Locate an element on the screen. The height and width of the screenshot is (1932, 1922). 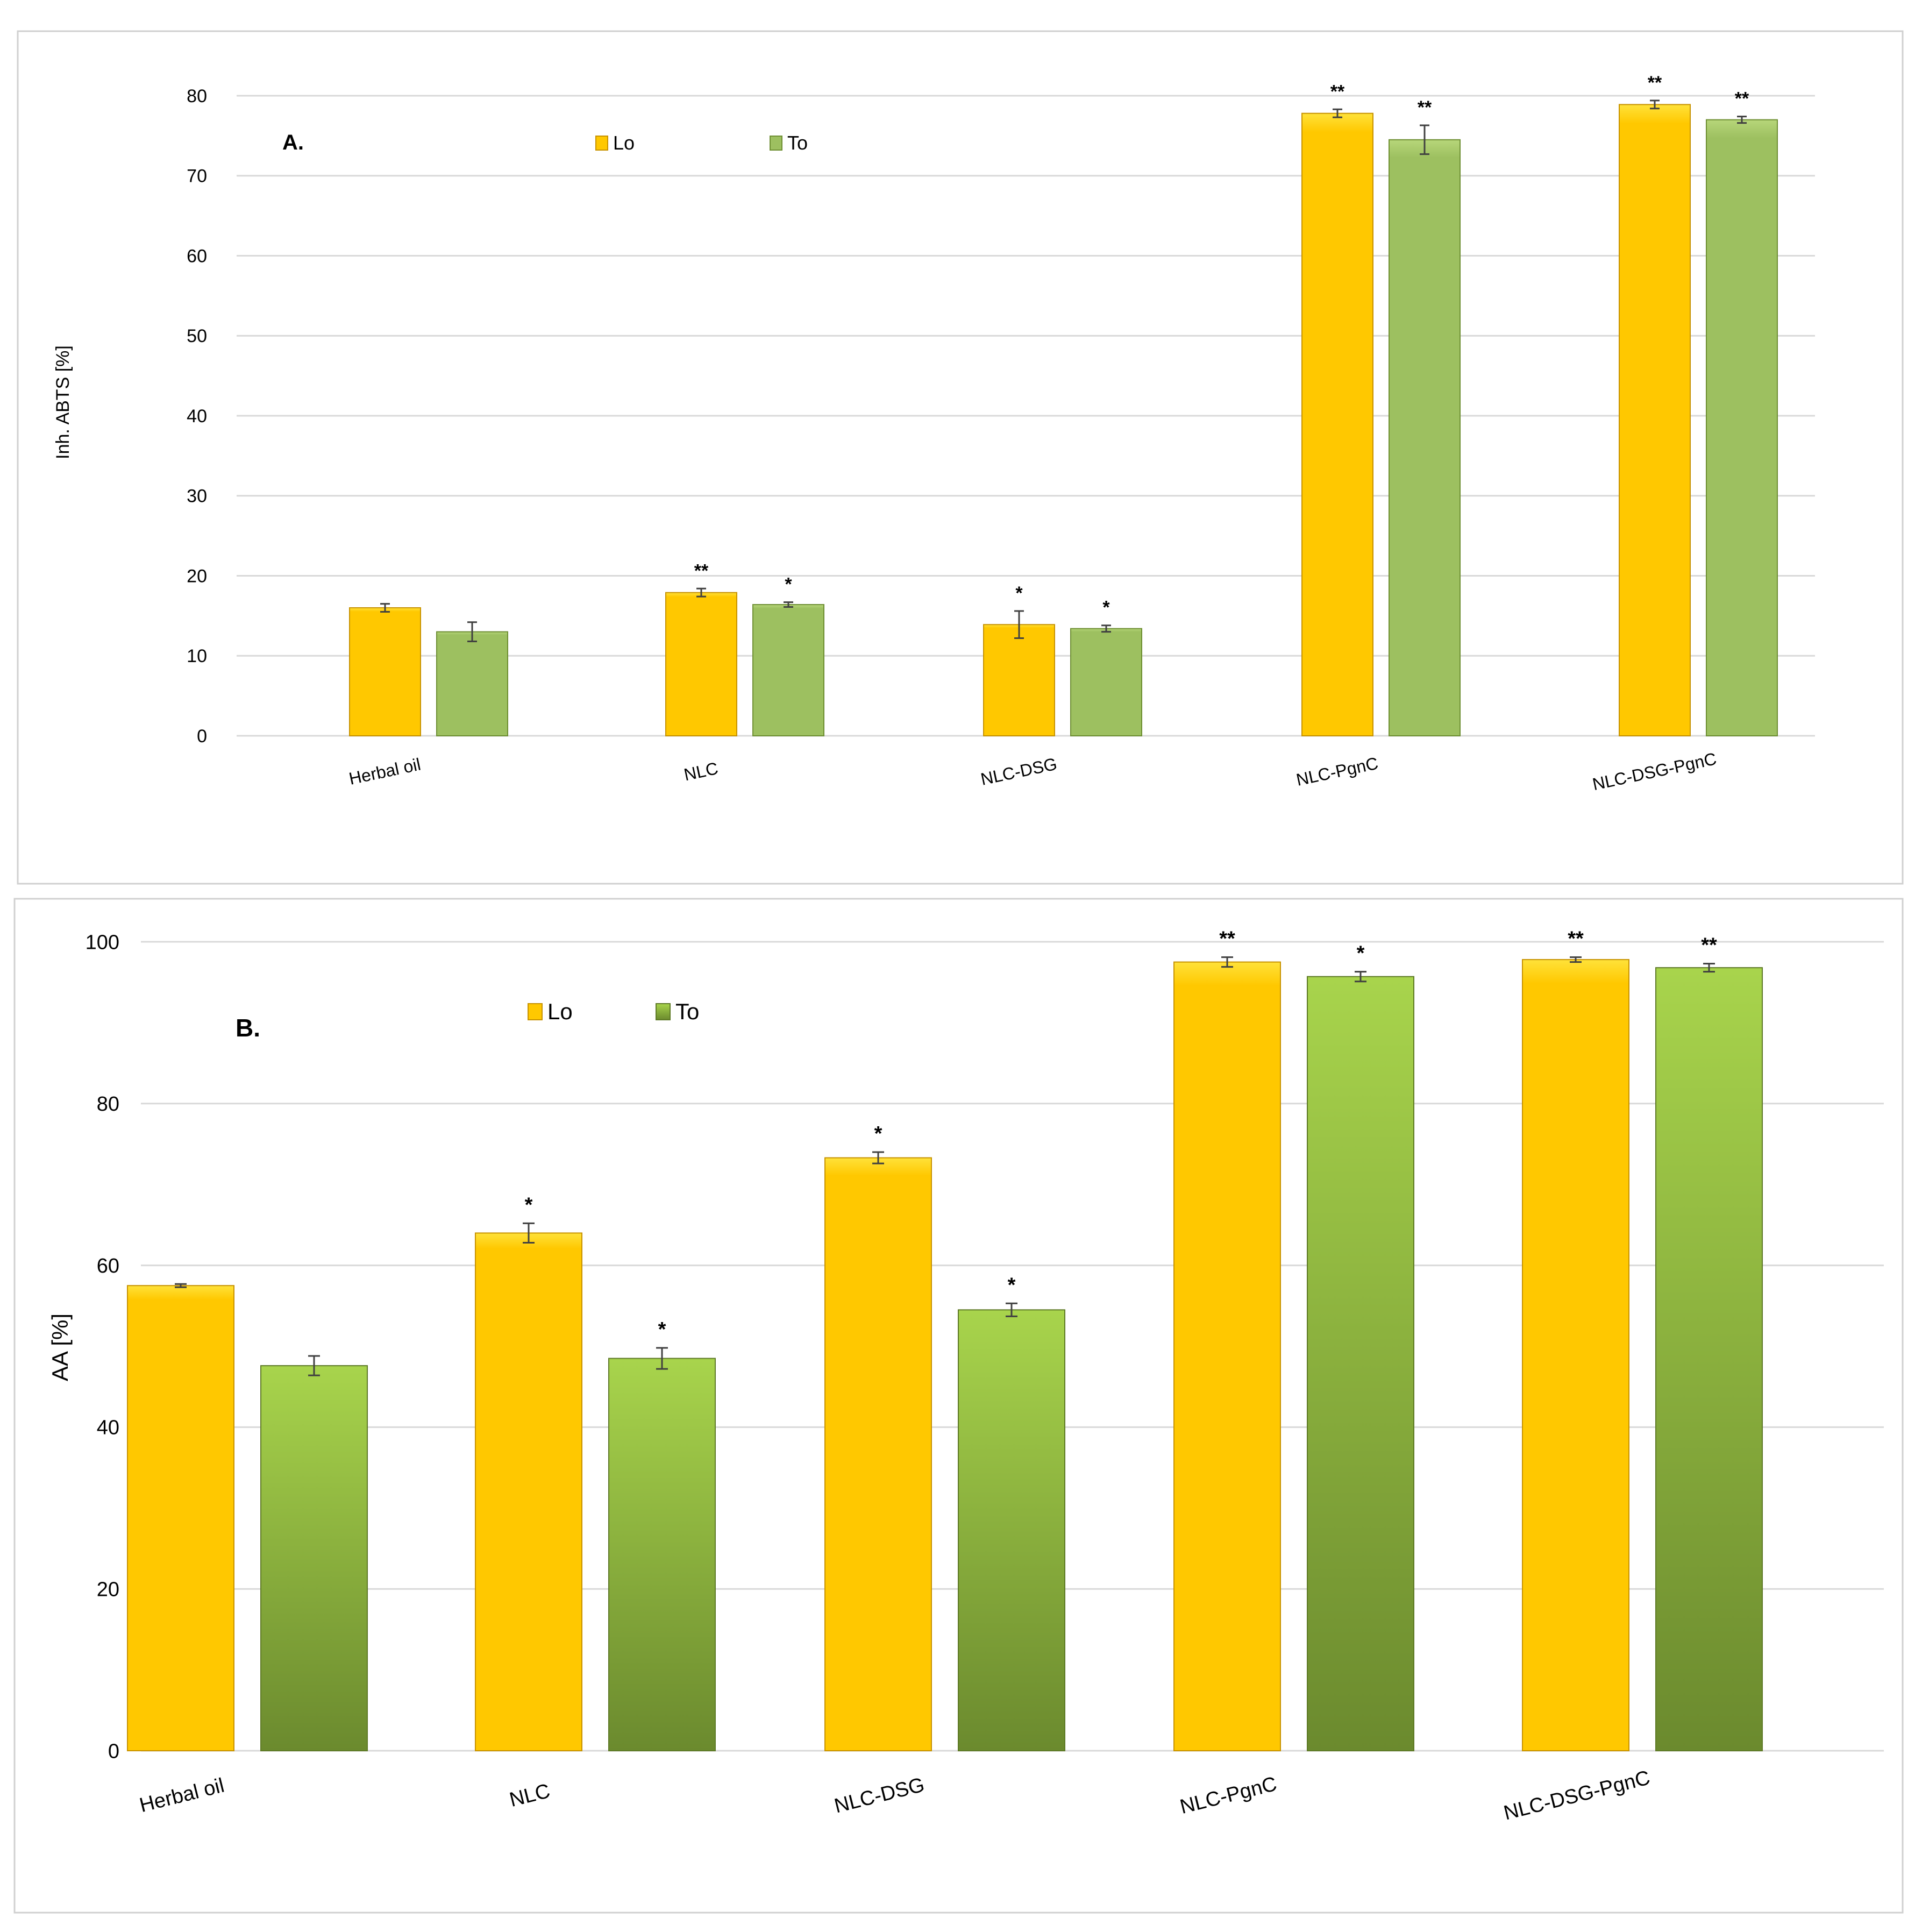
panel-label: B. is located at coordinates (248, 1028).